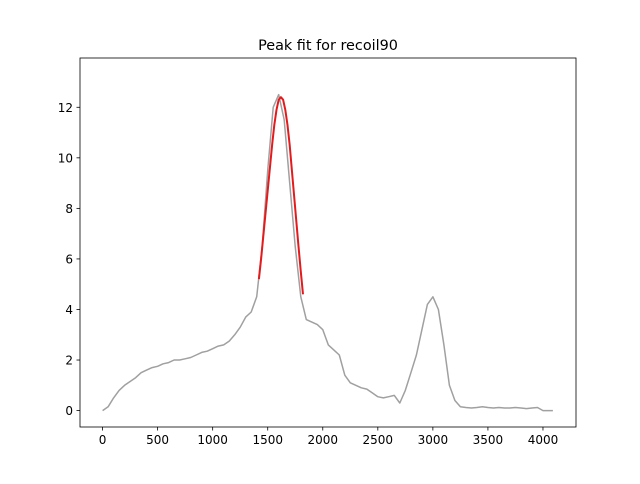 The image size is (640, 484). Describe the element at coordinates (65, 158) in the screenshot. I see `y-tick-label: 10` at that location.